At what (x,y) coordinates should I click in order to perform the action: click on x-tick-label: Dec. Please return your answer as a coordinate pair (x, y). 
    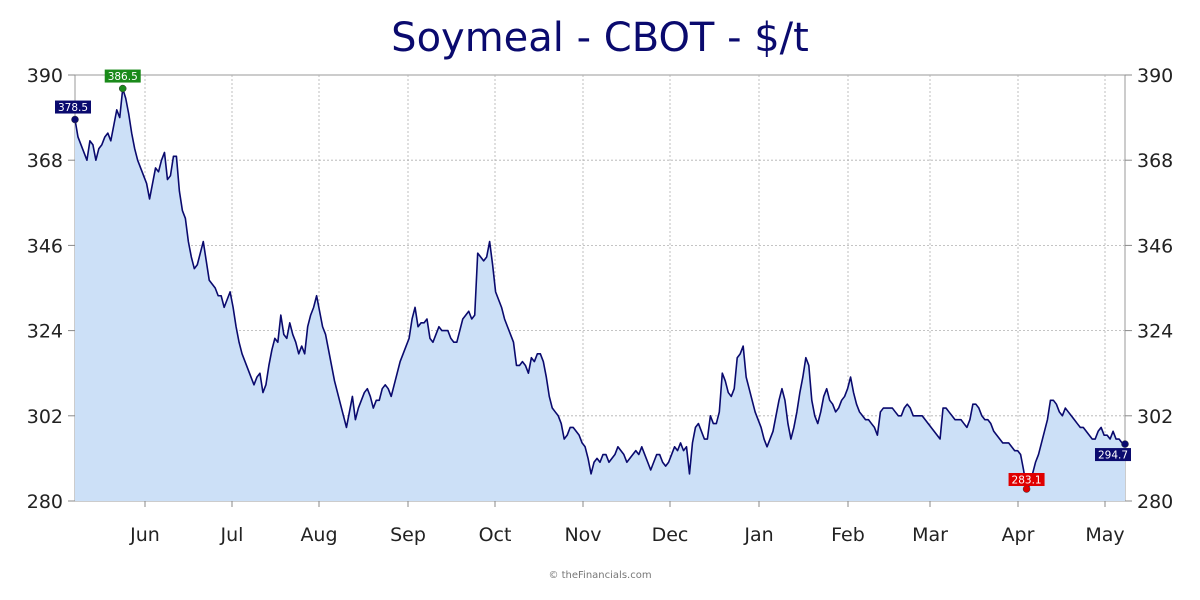
    Looking at the image, I should click on (670, 535).